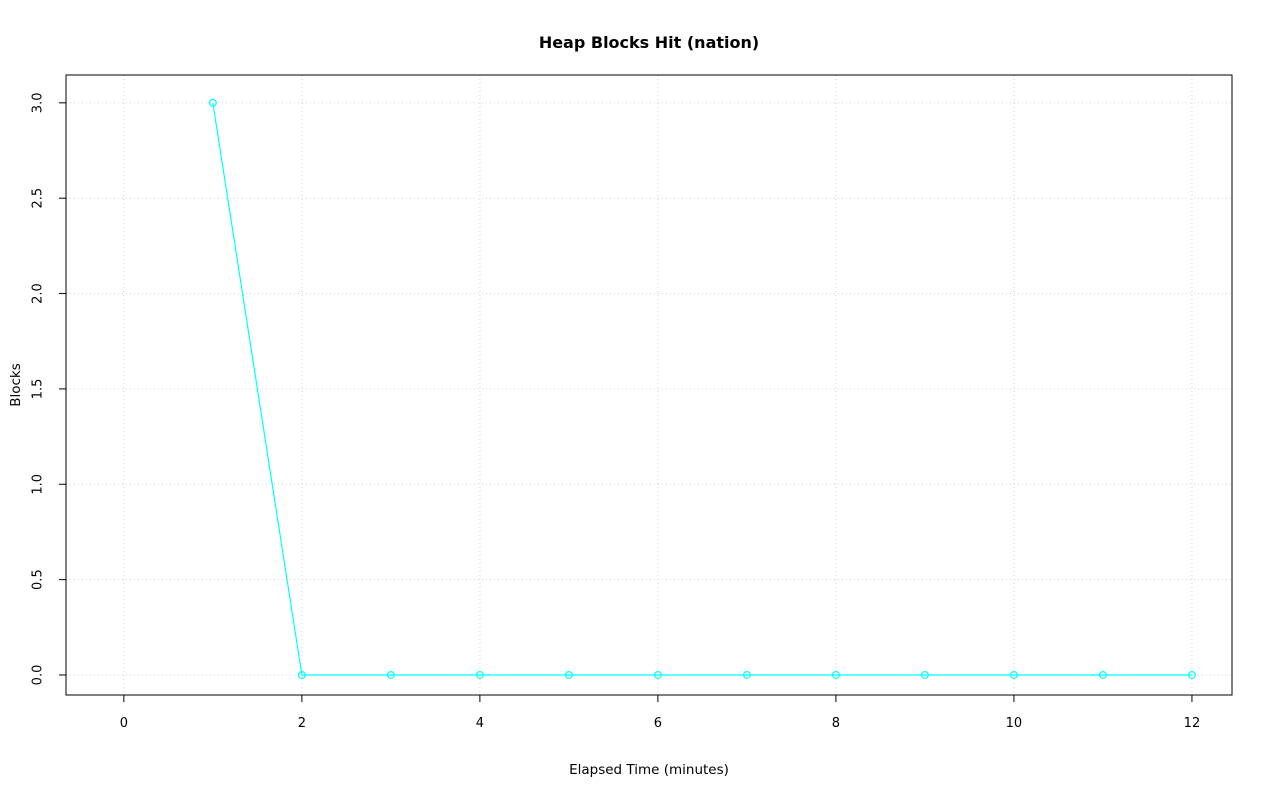 This screenshot has height=801, width=1280. I want to click on x-tick-label: 2, so click(302, 723).